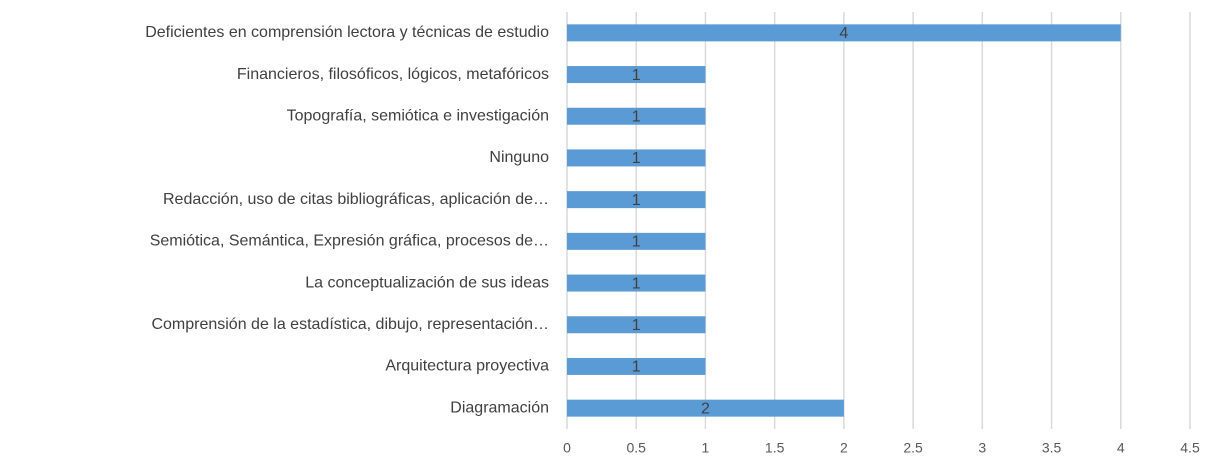  I want to click on y-tick-label: Diagramación, so click(499, 407).